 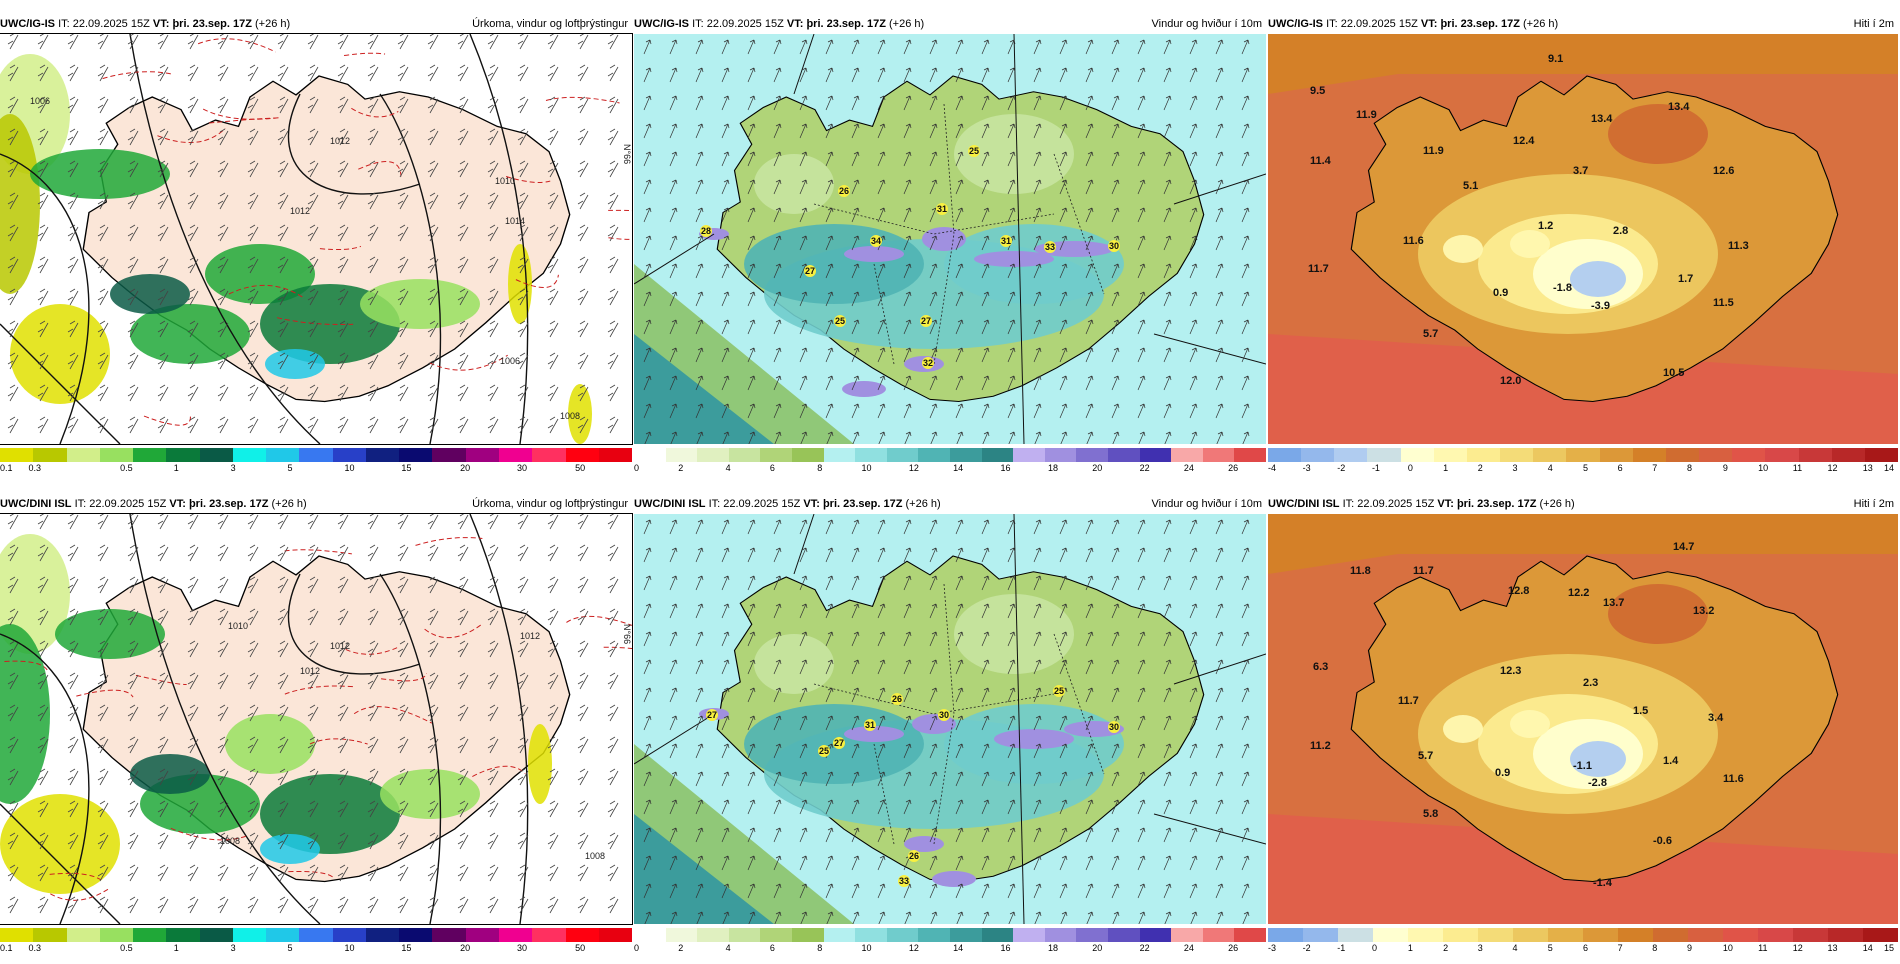 I want to click on temperature-label: 5.7, so click(x=1425, y=756).